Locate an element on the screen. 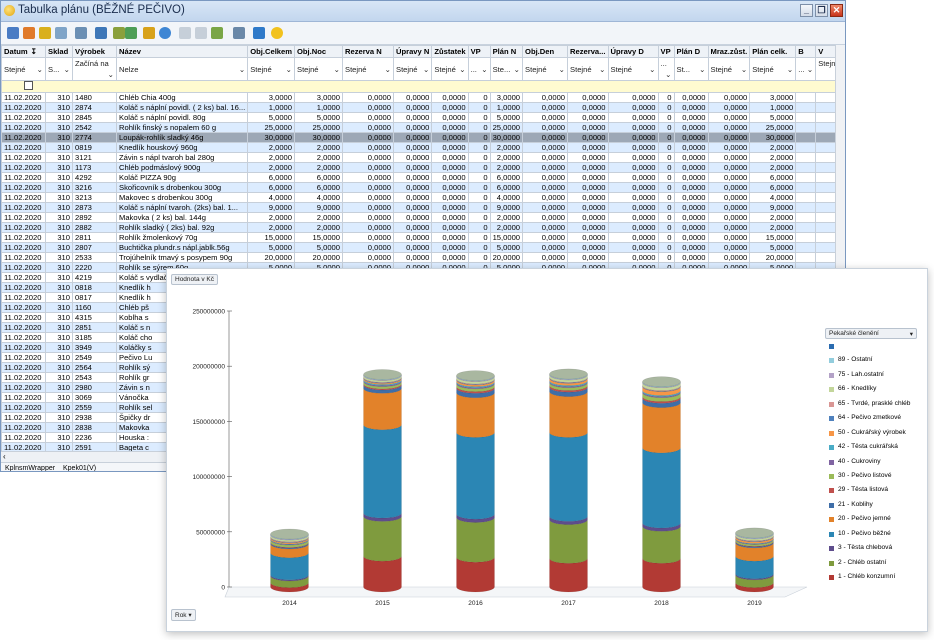  legend-item: 66 - Knedlíky is located at coordinates (874, 389).